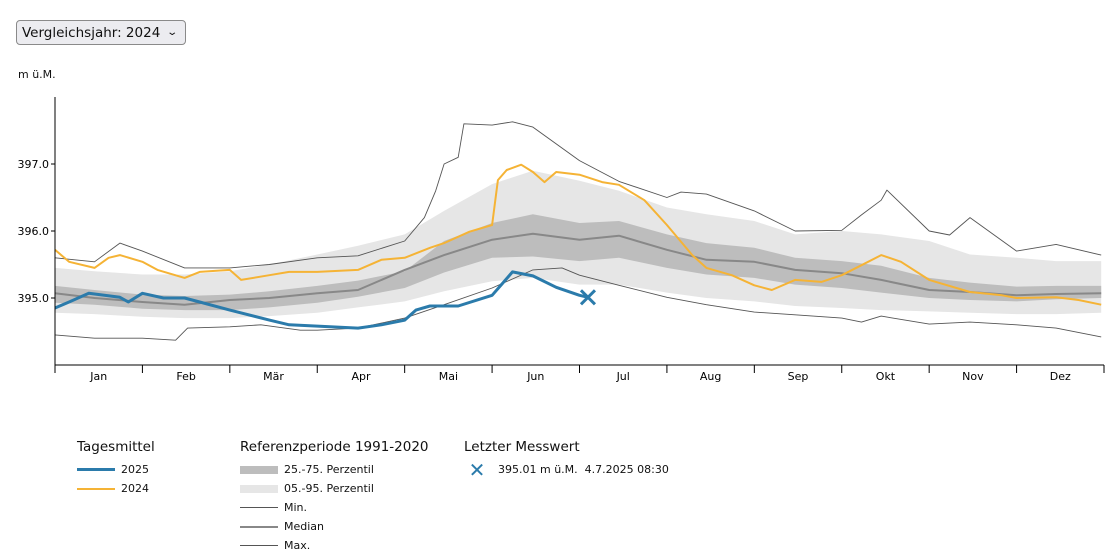  I want to click on legend-last-title: Letzter Messwert, so click(522, 447).